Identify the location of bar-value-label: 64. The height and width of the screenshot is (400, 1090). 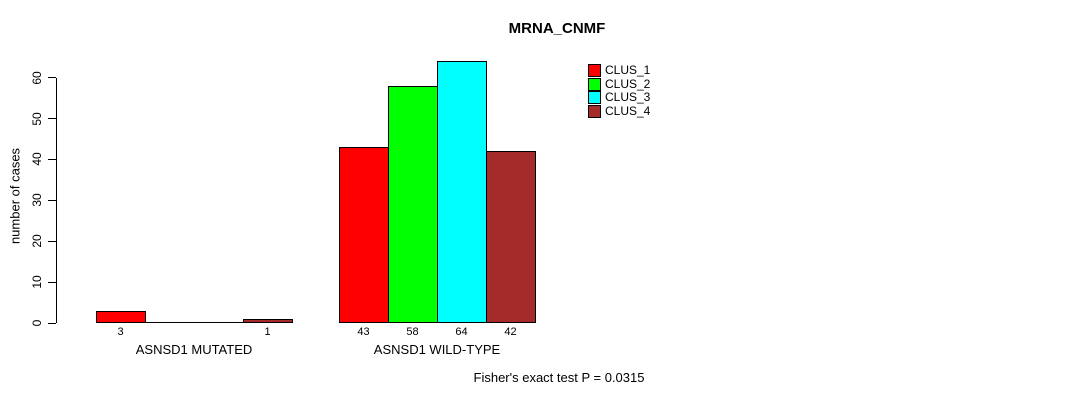
(461, 332).